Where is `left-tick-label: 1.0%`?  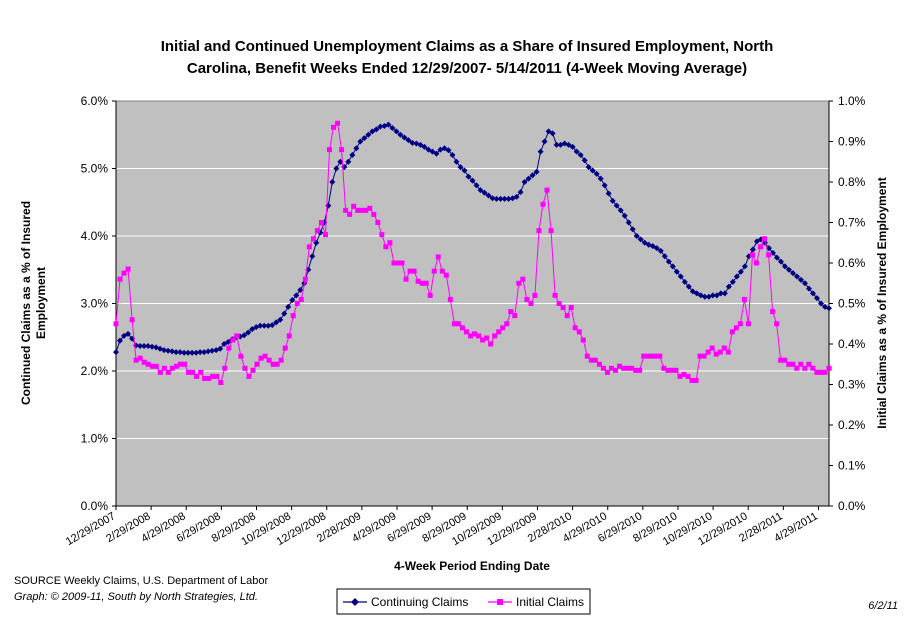 left-tick-label: 1.0% is located at coordinates (95, 439).